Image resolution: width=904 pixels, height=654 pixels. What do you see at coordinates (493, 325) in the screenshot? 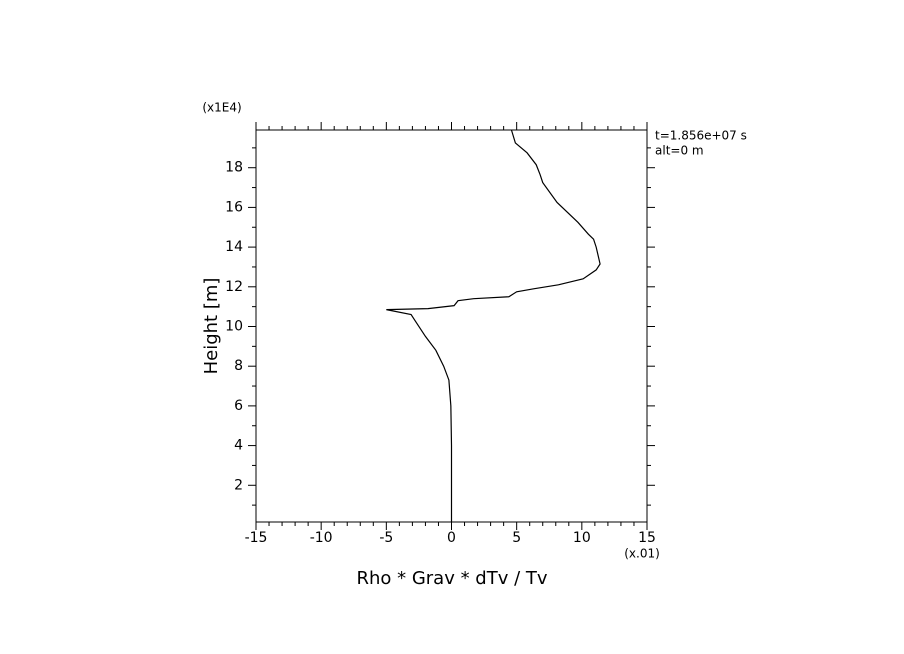
I see `data-line` at bounding box center [493, 325].